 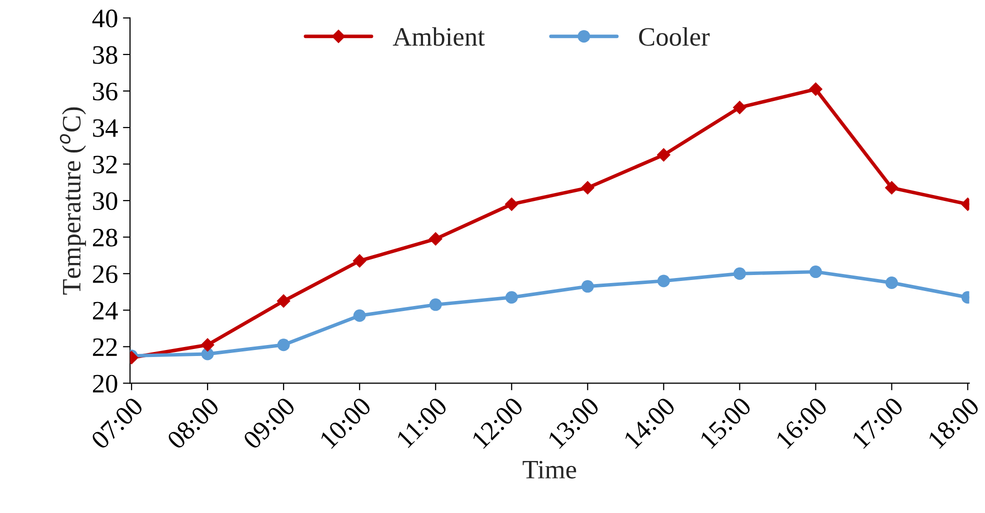 I want to click on y-tick-label: 32, so click(x=105, y=165).